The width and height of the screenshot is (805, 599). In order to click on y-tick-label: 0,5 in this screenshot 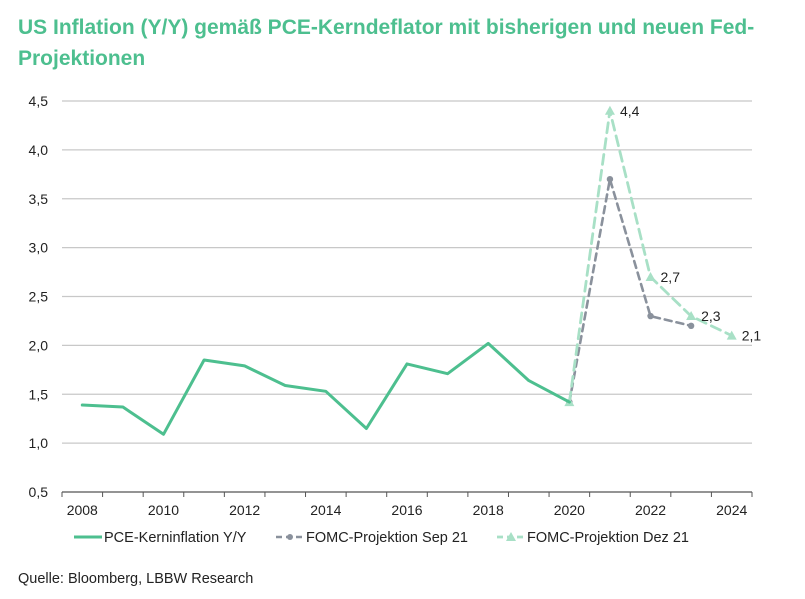, I will do `click(39, 492)`.